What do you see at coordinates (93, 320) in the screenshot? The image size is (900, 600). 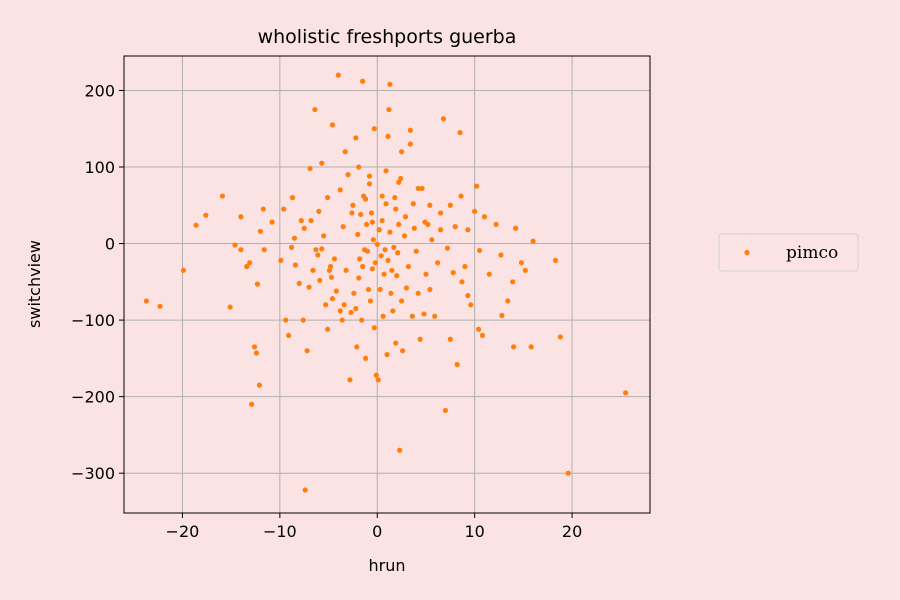 I see `y-tick-label: −100` at bounding box center [93, 320].